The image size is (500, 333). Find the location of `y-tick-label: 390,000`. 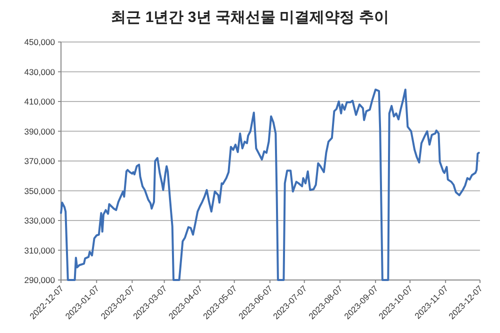

y-tick-label: 390,000 is located at coordinates (40, 131).